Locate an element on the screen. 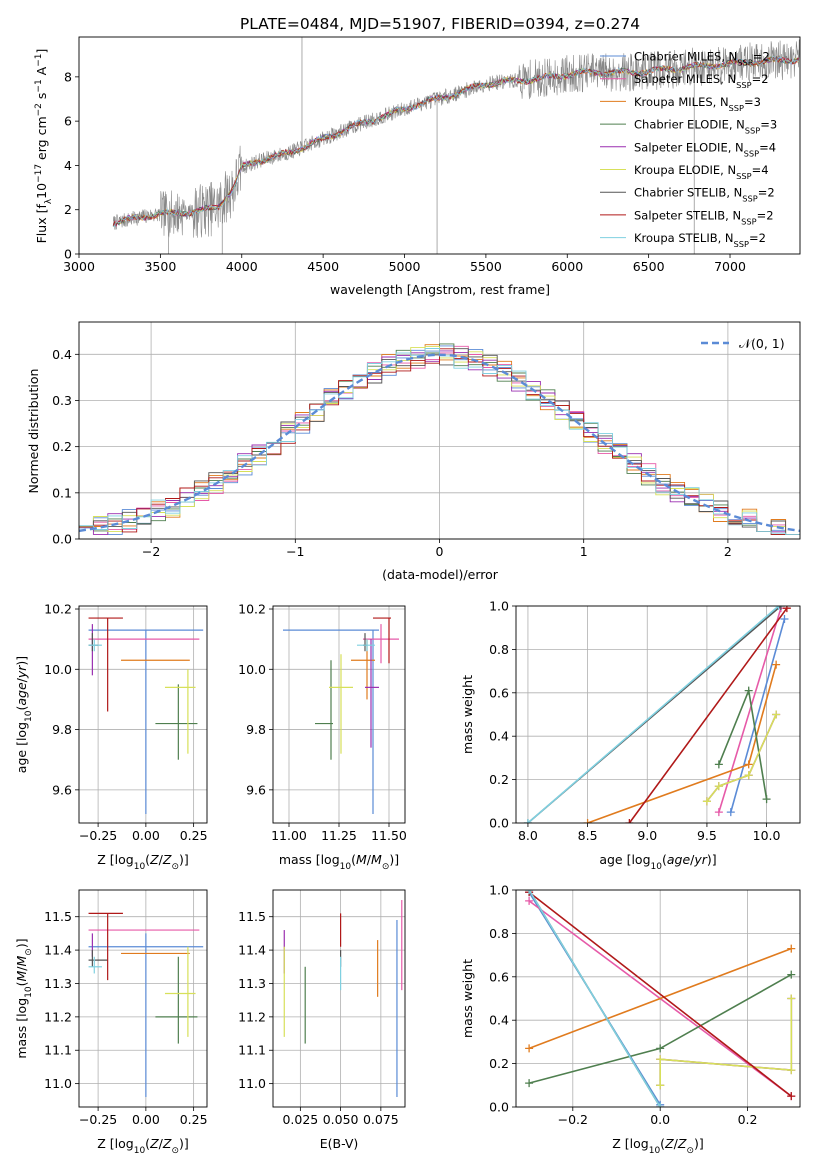 The height and width of the screenshot is (1170, 819). y-tick-label: 0.3 is located at coordinates (62, 400).